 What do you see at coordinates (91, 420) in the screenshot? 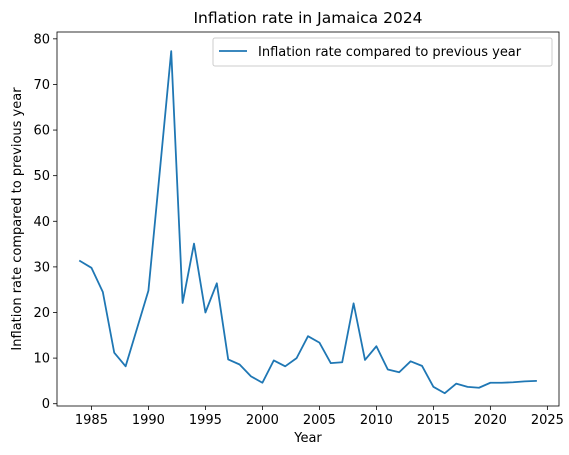
I see `x-tick-label: 1985` at bounding box center [91, 420].